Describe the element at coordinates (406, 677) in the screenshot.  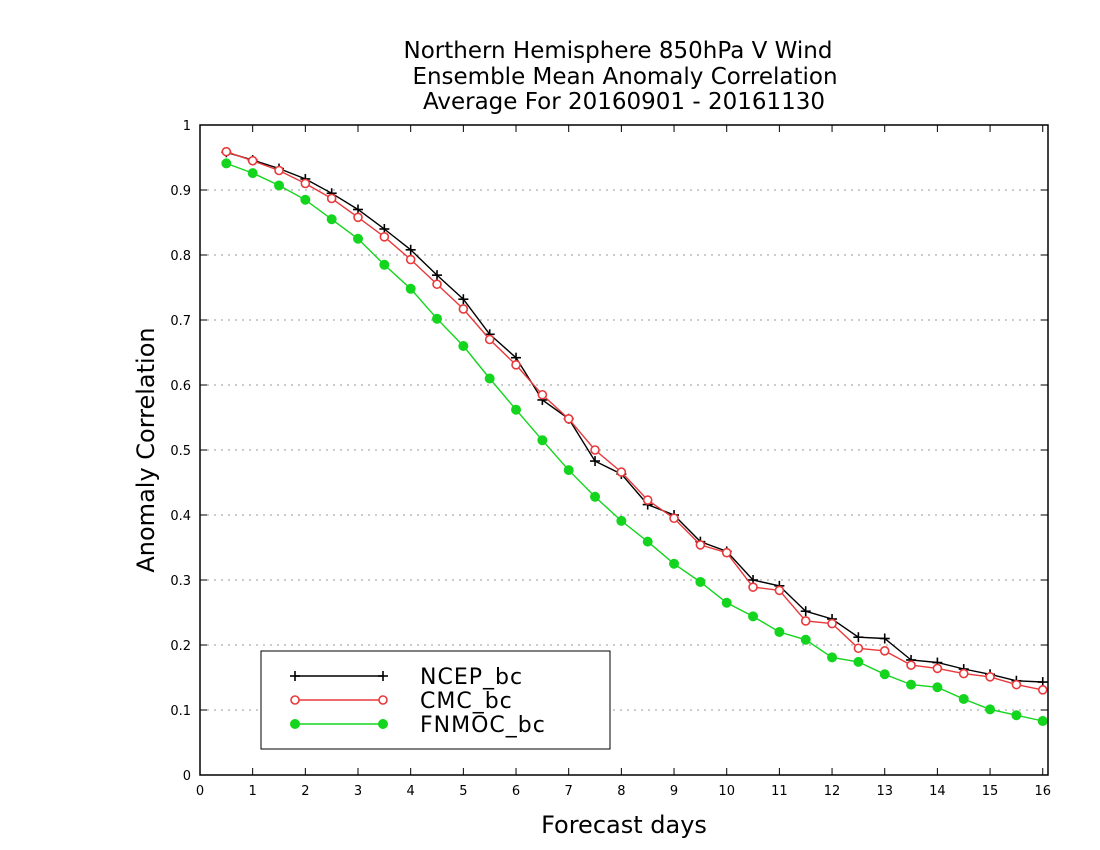
I see `legend-ncep-bc: NCEP_bc` at that location.